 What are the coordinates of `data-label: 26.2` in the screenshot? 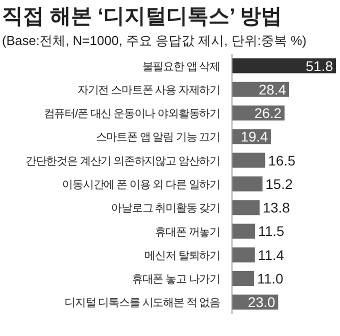 It's located at (268, 113).